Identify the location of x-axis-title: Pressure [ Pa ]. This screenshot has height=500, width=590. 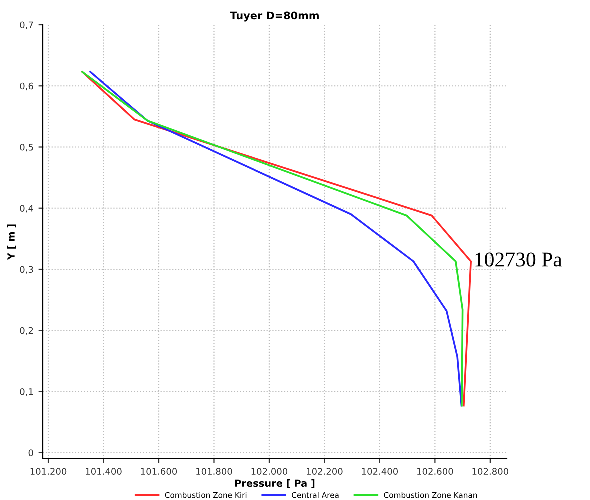
(275, 484).